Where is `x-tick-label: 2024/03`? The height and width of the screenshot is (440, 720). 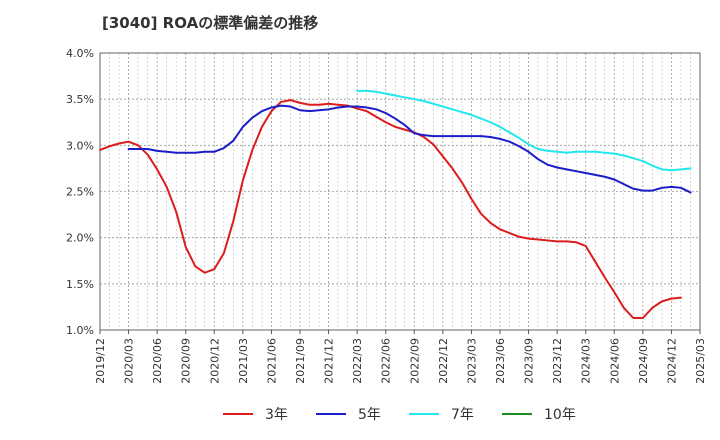 x-tick-label: 2024/03 is located at coordinates (586, 361).